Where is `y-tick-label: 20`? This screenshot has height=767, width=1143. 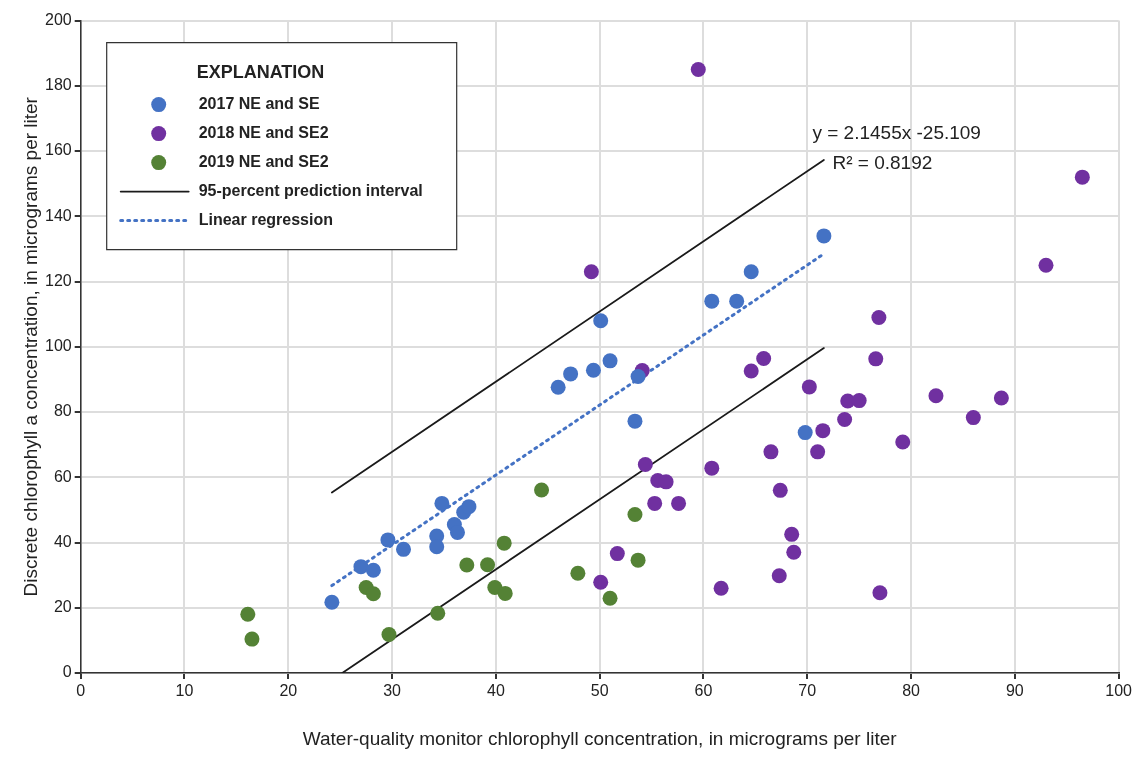 y-tick-label: 20 is located at coordinates (62, 607).